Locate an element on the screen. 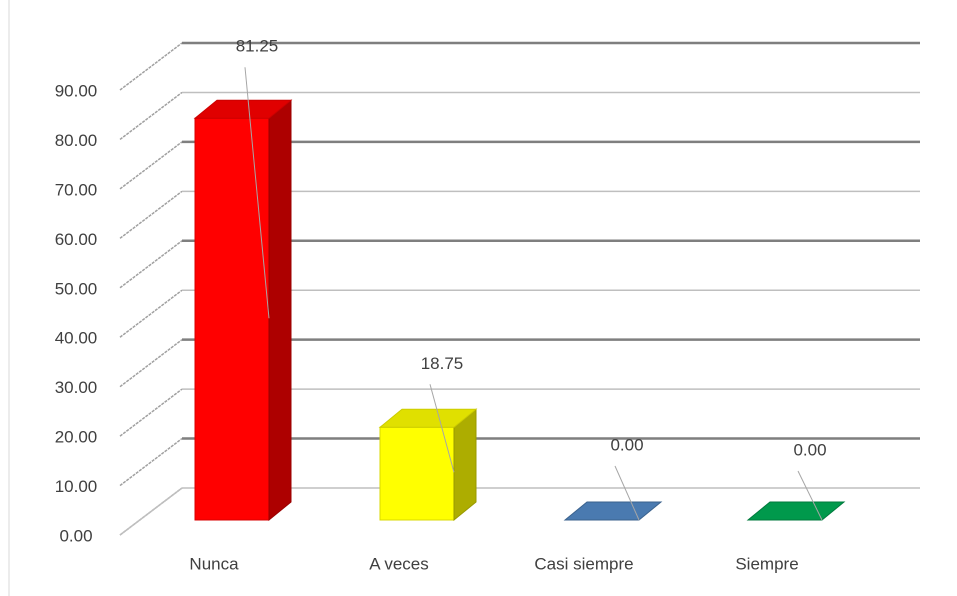  y-tick-label: 70.00 is located at coordinates (76, 189).